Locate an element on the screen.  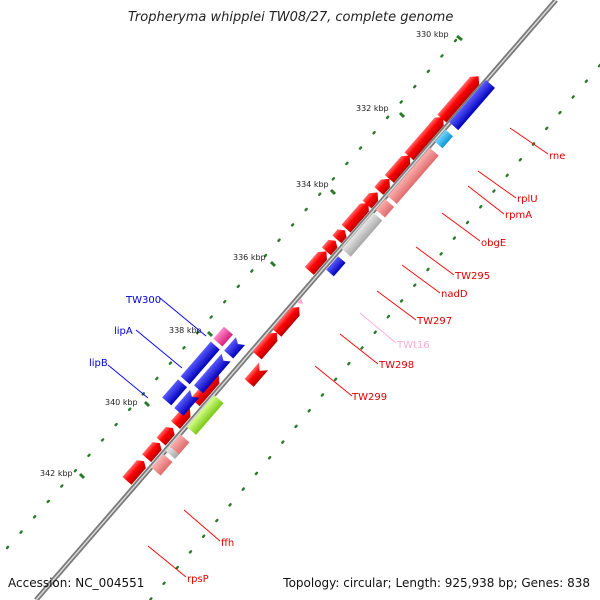
label-rplU: rplU is located at coordinates (527, 199).